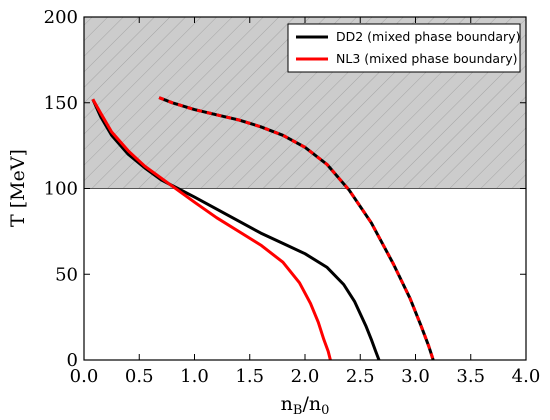 This screenshot has height=420, width=550. Describe the element at coordinates (194, 376) in the screenshot. I see `x-tick-label: 1.0` at that location.